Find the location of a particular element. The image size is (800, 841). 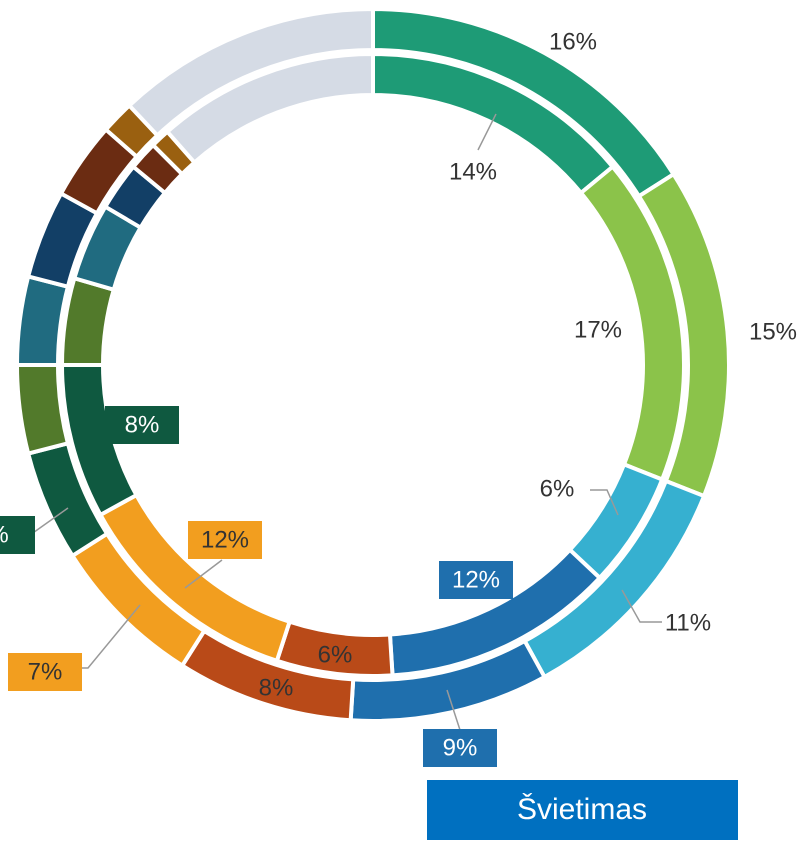

button-background is located at coordinates (582, 810).